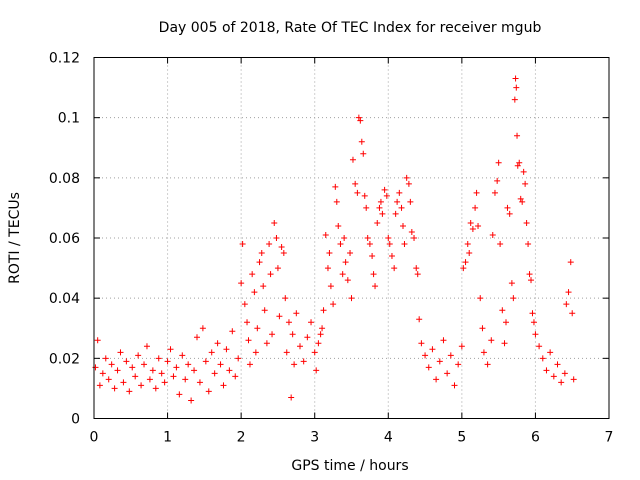  What do you see at coordinates (64, 59) in the screenshot?
I see `y-tick-label: 0.12` at bounding box center [64, 59].